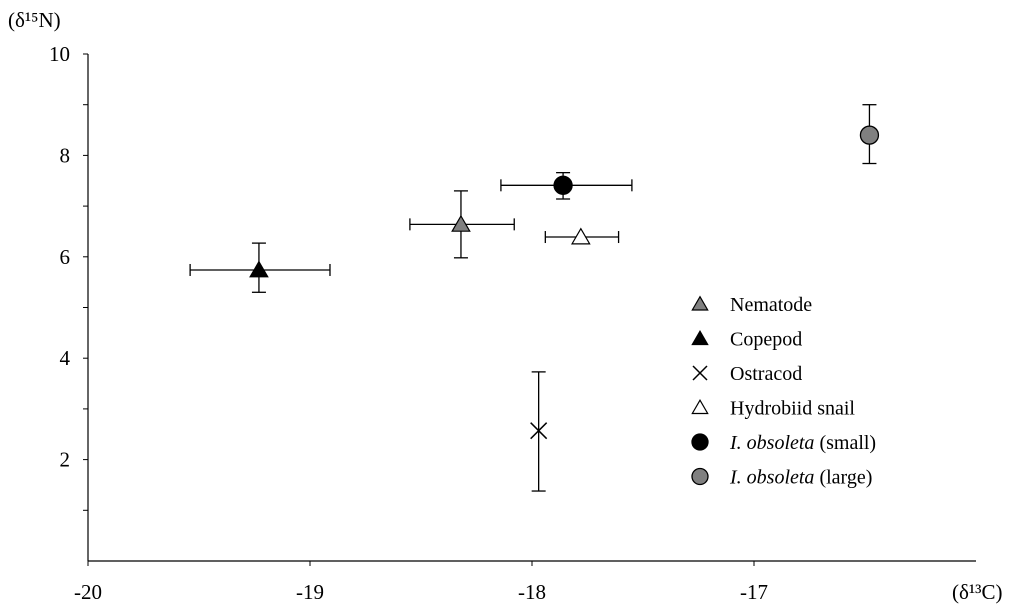 The image size is (1033, 612). What do you see at coordinates (700, 303) in the screenshot?
I see `legend-marker-nematode` at bounding box center [700, 303].